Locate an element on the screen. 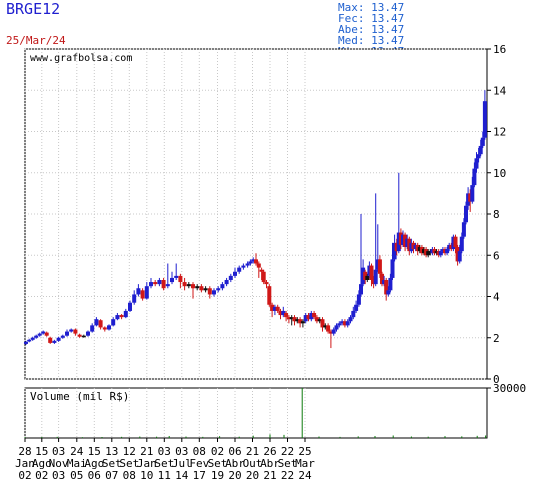 The height and width of the screenshot is (490, 545). stat-close: Fec: 13.47 is located at coordinates (371, 18).